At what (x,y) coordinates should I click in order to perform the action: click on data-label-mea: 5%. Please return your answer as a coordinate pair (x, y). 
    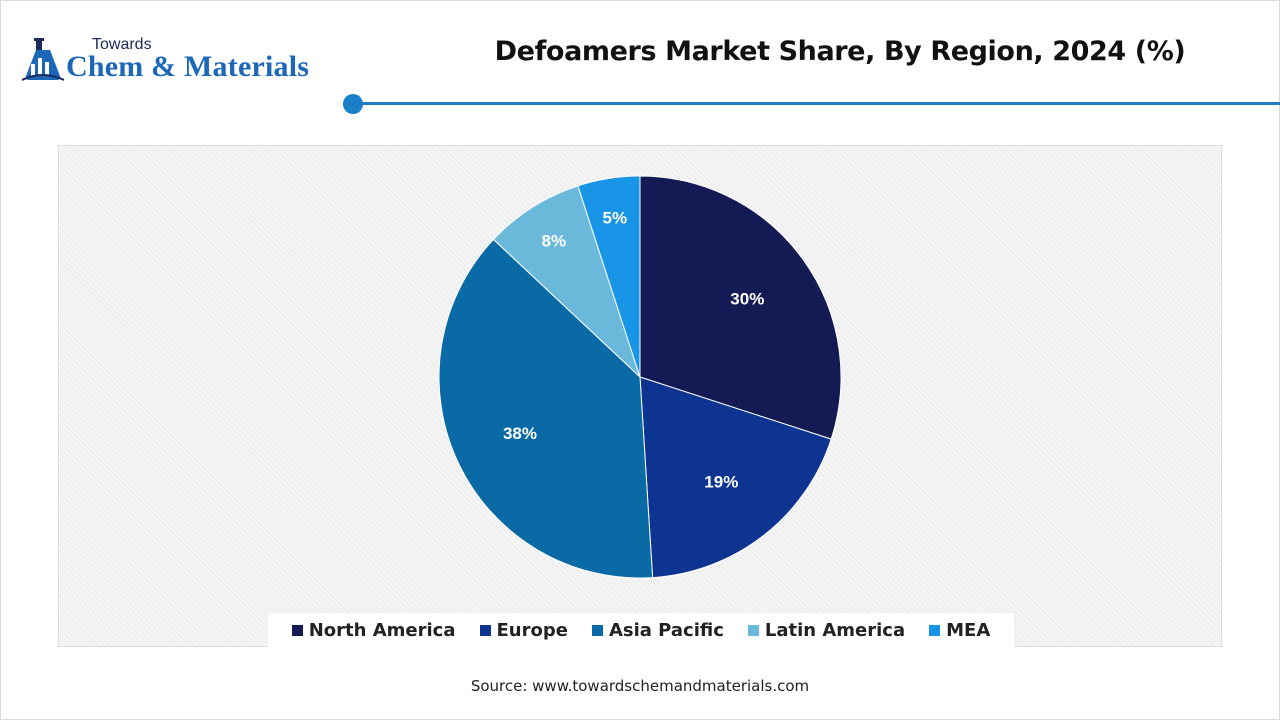
    Looking at the image, I should click on (615, 218).